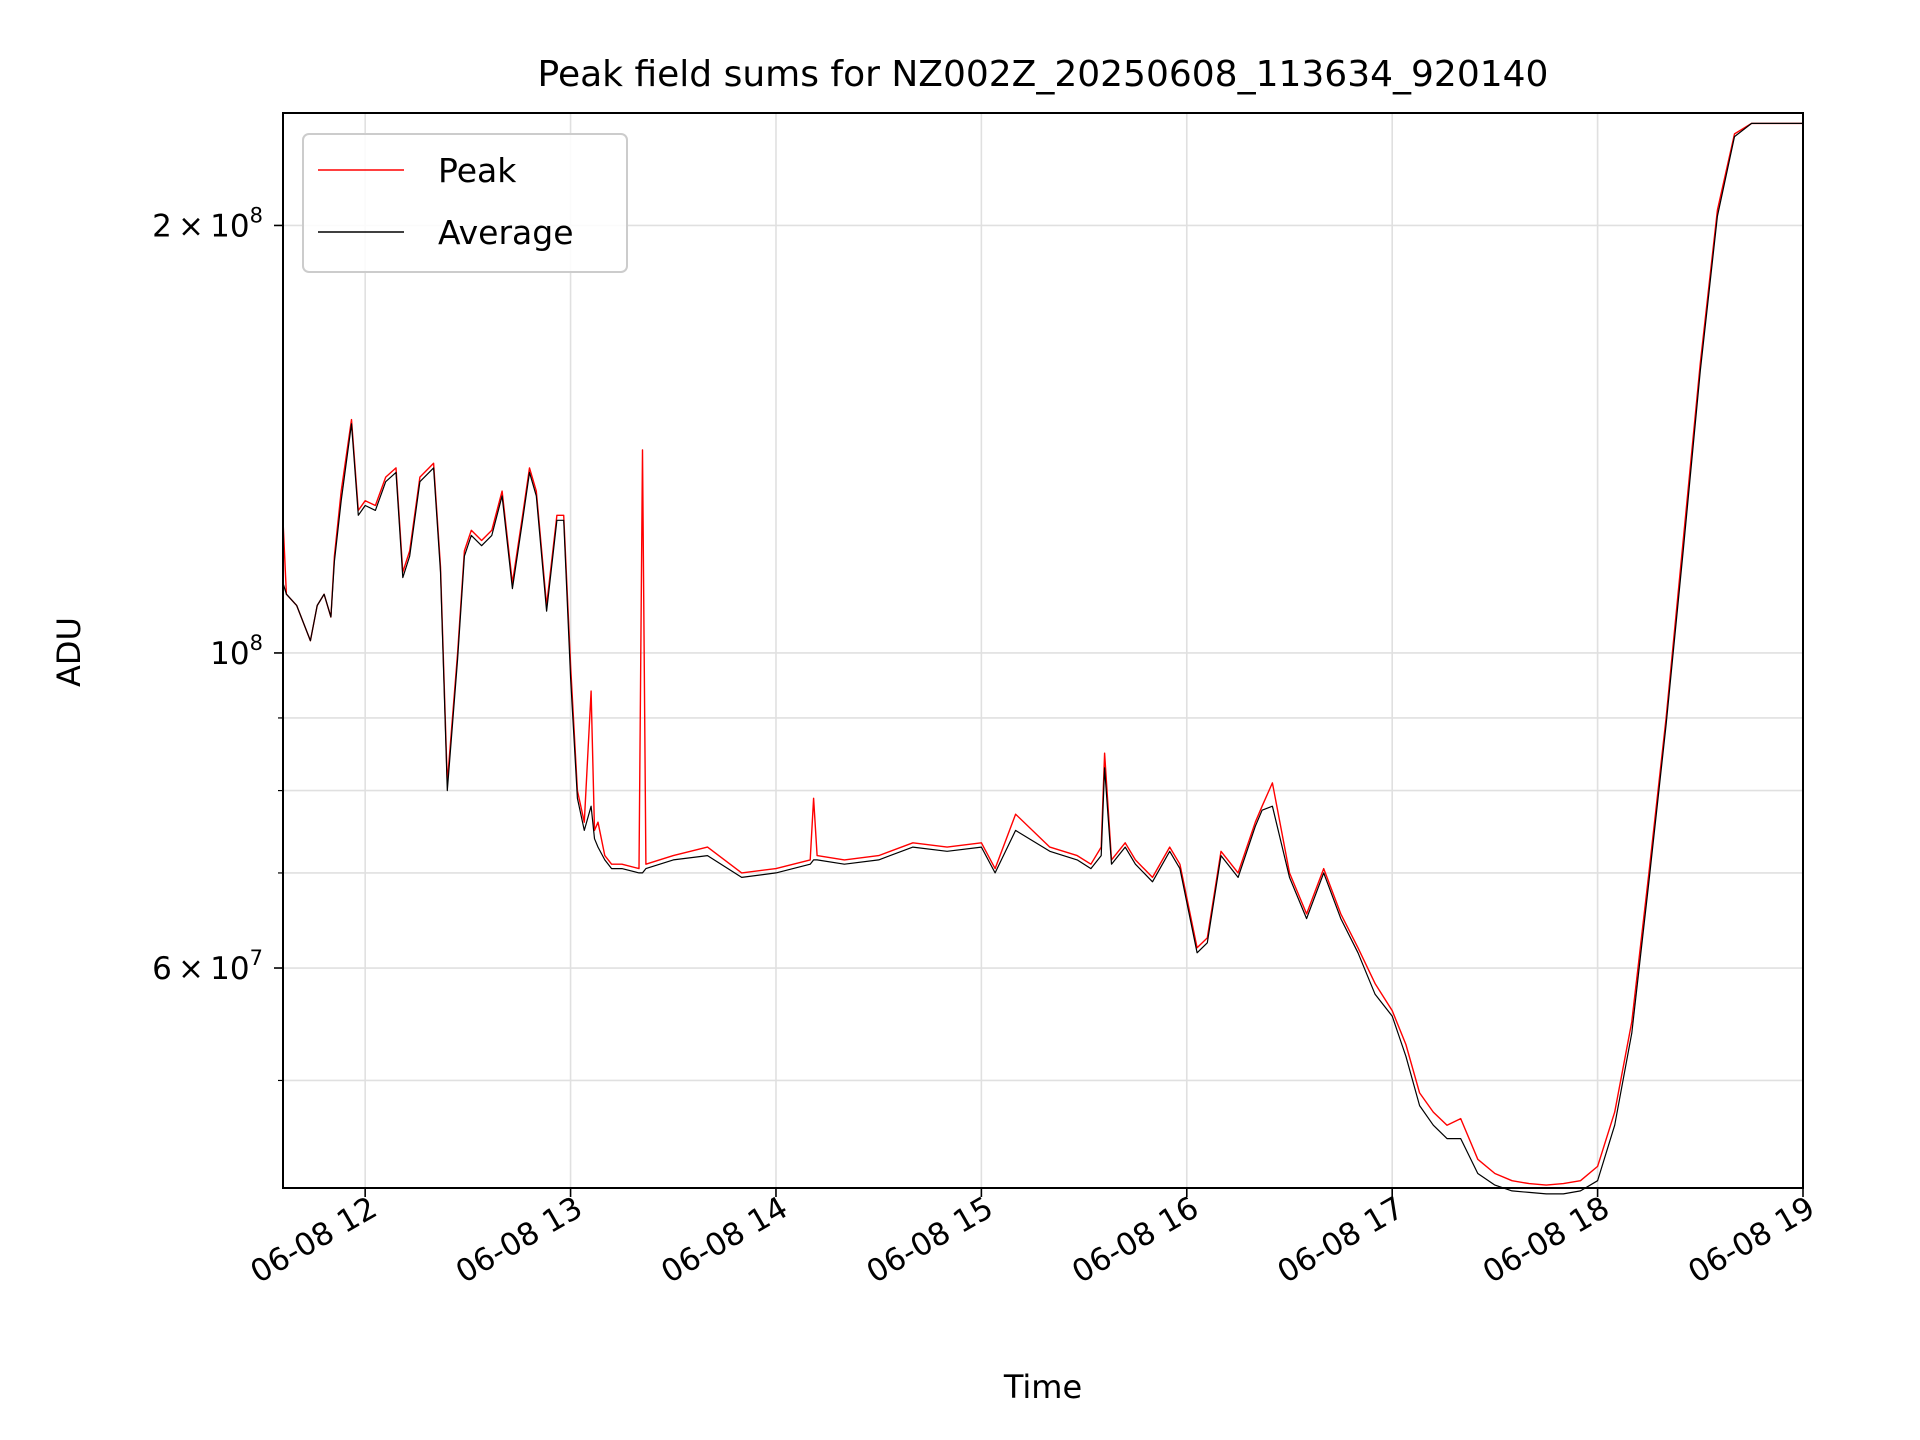 This screenshot has width=1920, height=1440. I want to click on legend: Peak Average, so click(465, 203).